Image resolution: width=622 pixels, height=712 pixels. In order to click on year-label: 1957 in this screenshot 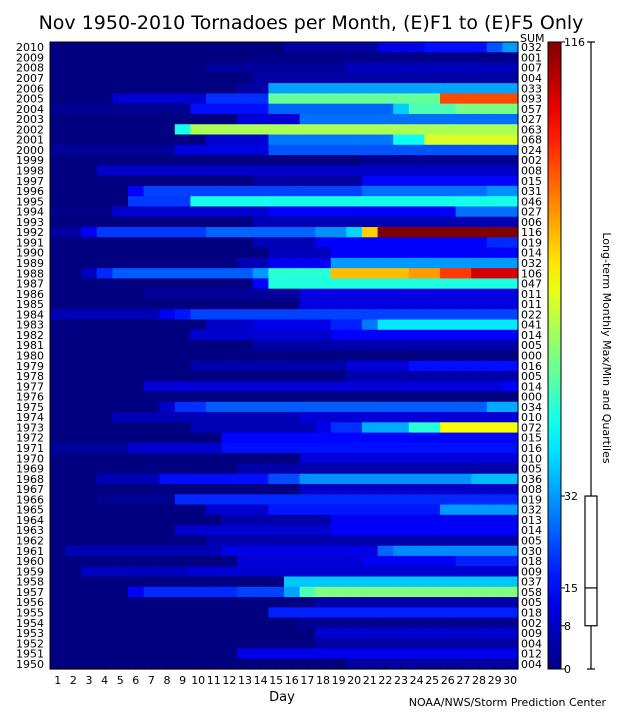, I will do `click(30, 592)`.